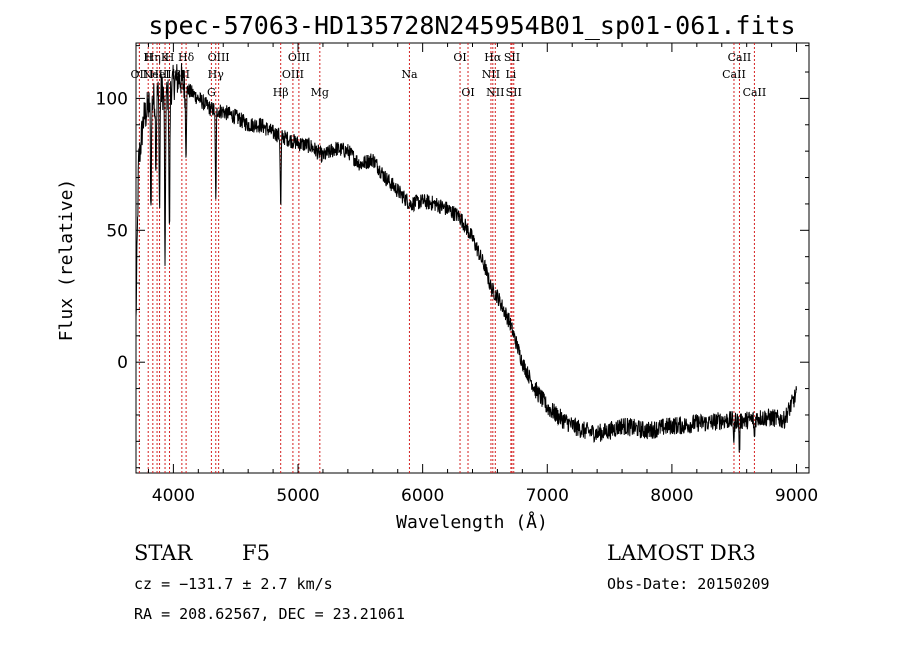 This screenshot has width=900, height=649. I want to click on line-label: OII, so click(140, 74).